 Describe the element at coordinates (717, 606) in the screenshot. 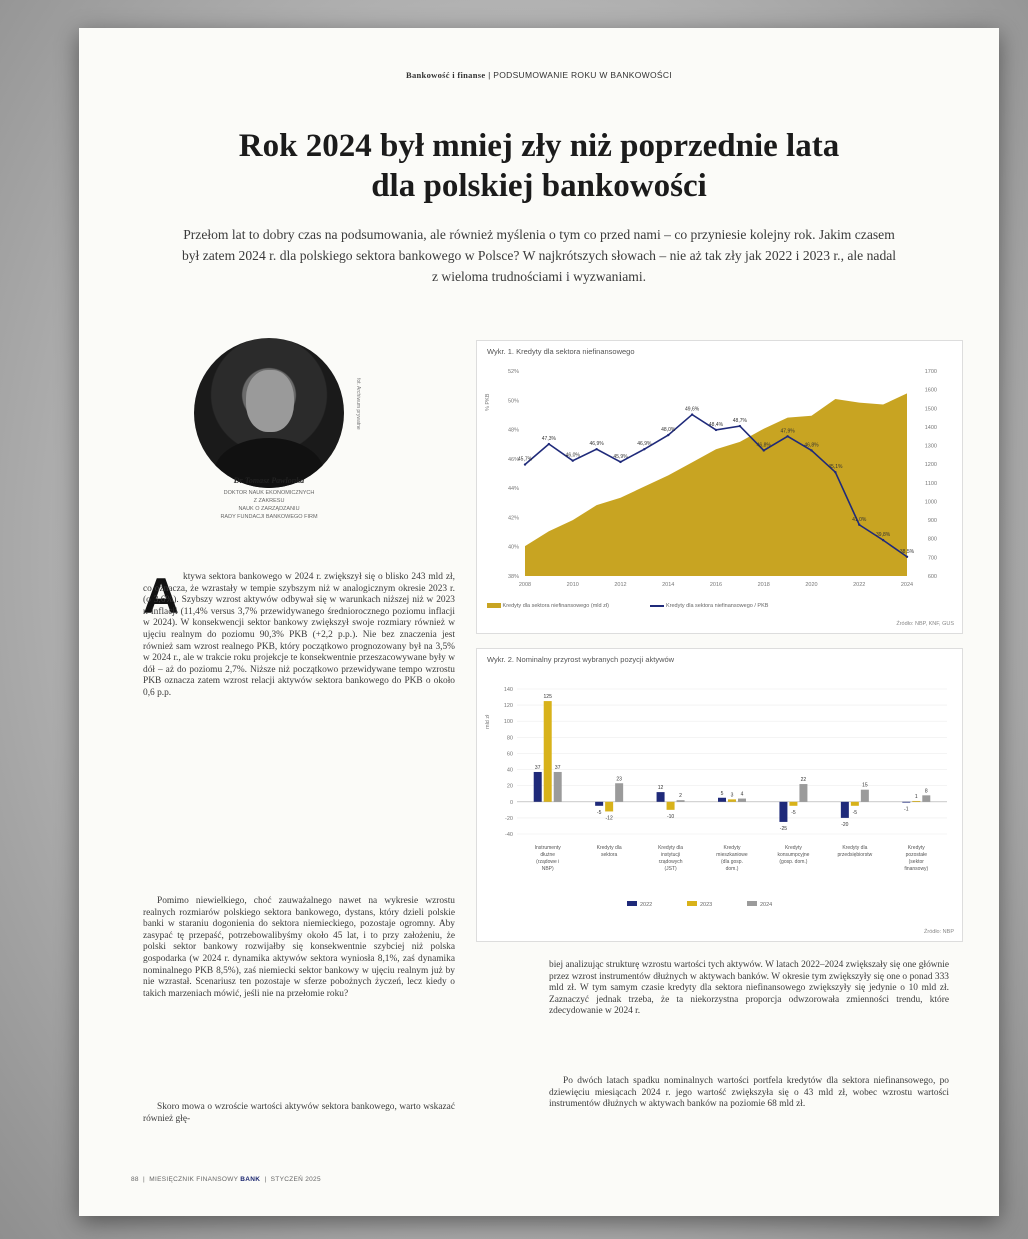

I see `legend-line-label: Kredyty dla sektora niefinansowego / PKB` at that location.